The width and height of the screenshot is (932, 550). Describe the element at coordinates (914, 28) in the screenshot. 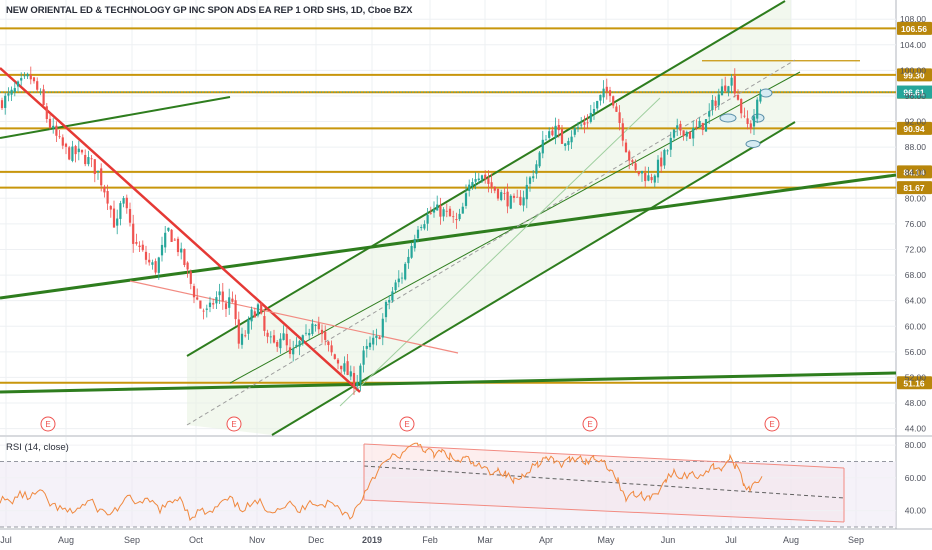

I see `level-tag` at that location.